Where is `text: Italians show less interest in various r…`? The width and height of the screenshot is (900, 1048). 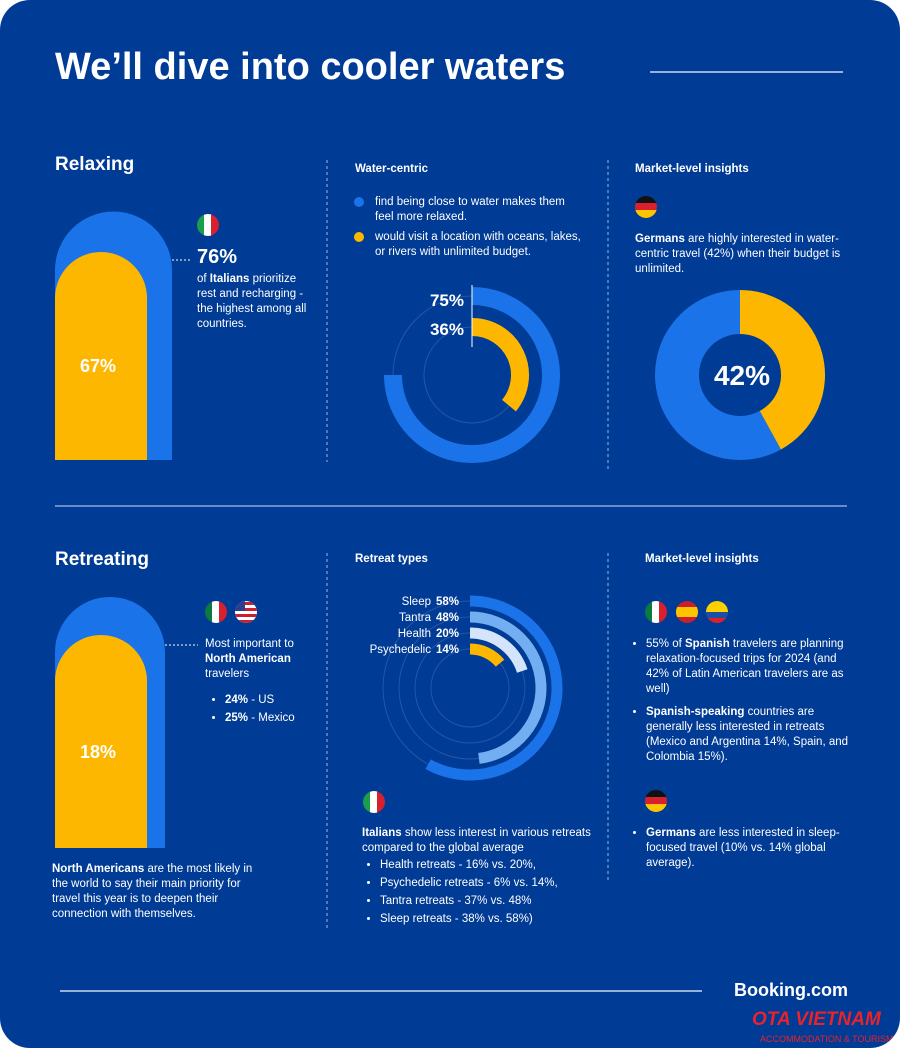
text: Italians show less interest in various r… is located at coordinates (477, 878).